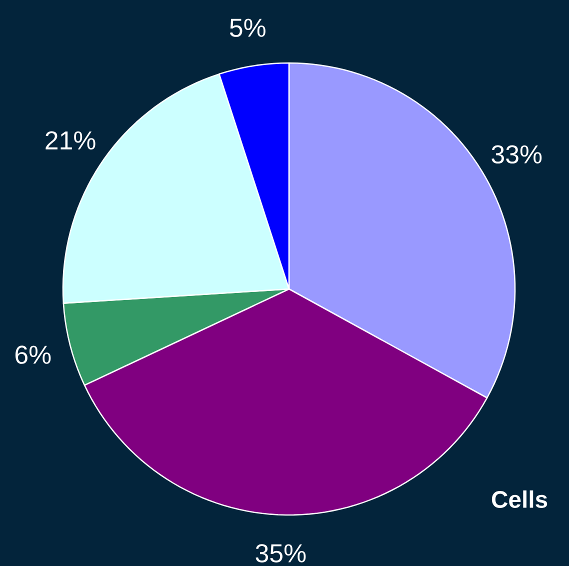 The image size is (569, 566). Describe the element at coordinates (517, 154) in the screenshot. I see `data-label: 33%` at that location.